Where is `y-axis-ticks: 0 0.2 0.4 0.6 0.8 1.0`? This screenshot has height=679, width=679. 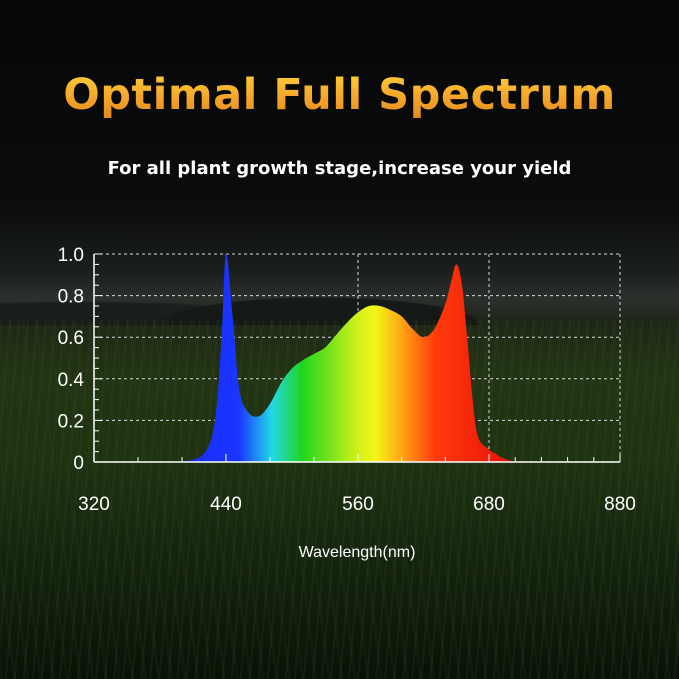 y-axis-ticks: 0 0.2 0.4 0.6 0.8 1.0 is located at coordinates (71, 359).